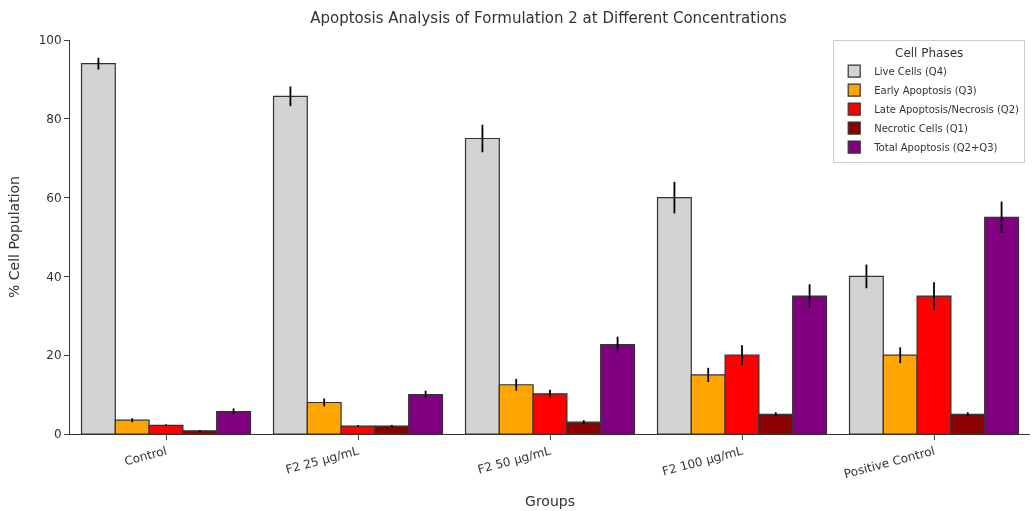 The width and height of the screenshot is (1035, 511). I want to click on y-tick-label: 80, so click(54, 119).